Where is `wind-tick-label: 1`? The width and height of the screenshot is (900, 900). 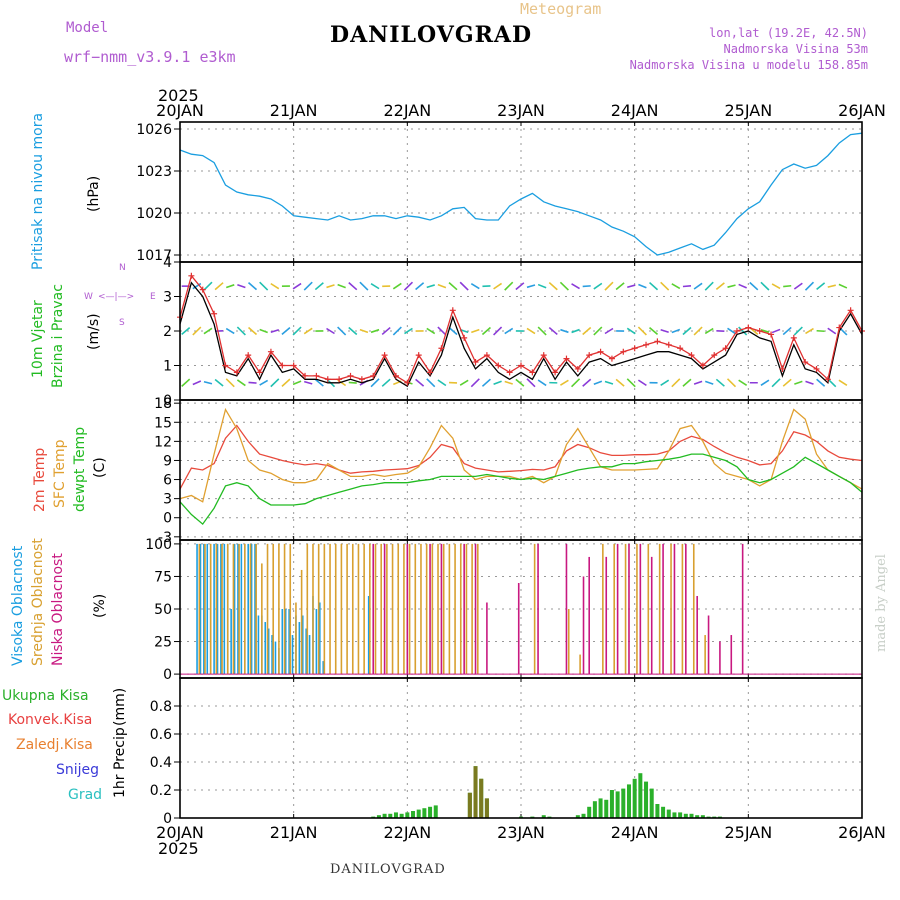
wind-tick-label: 1 is located at coordinates (167, 367).